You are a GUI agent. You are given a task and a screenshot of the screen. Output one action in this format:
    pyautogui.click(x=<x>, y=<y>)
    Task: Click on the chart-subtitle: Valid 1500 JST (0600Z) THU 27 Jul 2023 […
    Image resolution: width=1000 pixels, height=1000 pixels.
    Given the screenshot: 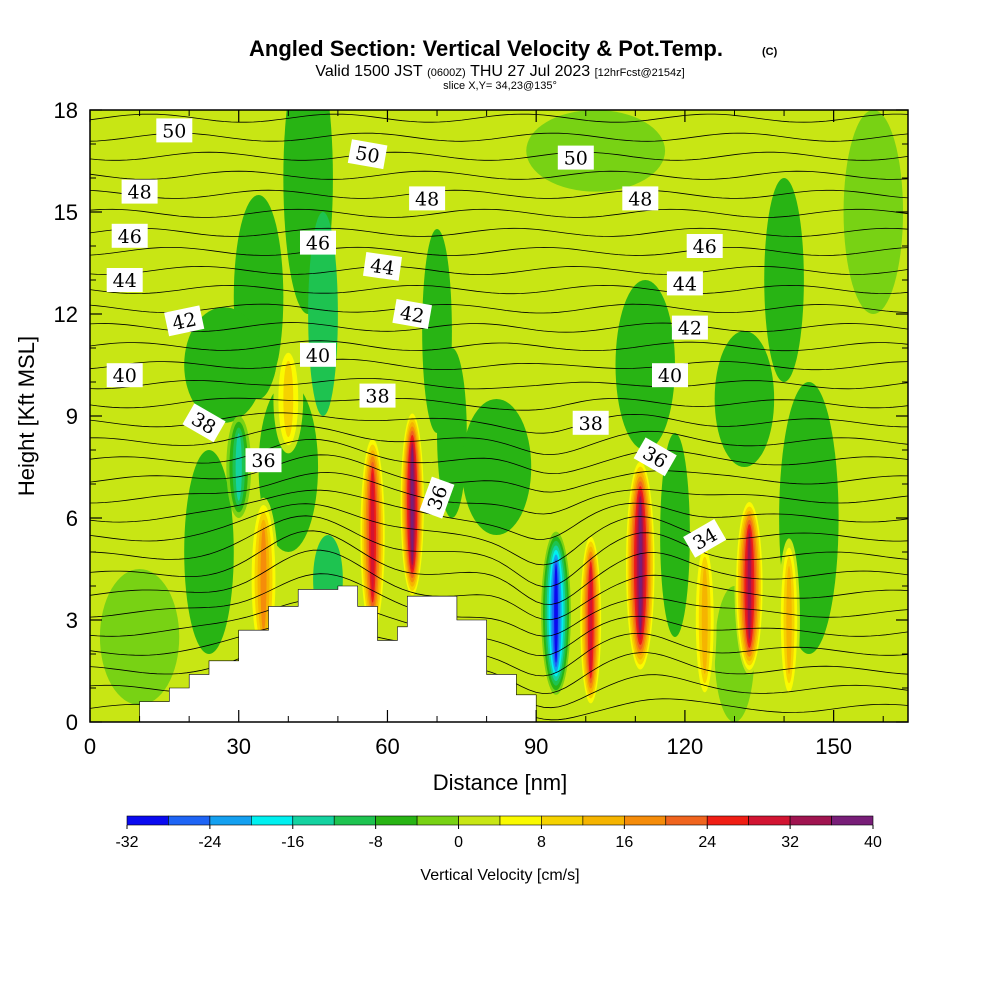 What is the action you would take?
    pyautogui.click(x=499, y=71)
    